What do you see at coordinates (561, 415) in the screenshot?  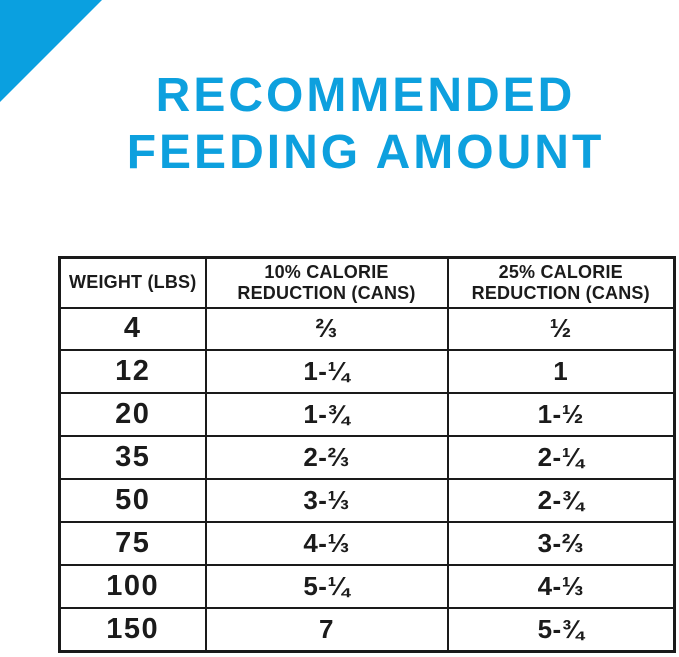 I see `cal25-cell: 1-½` at bounding box center [561, 415].